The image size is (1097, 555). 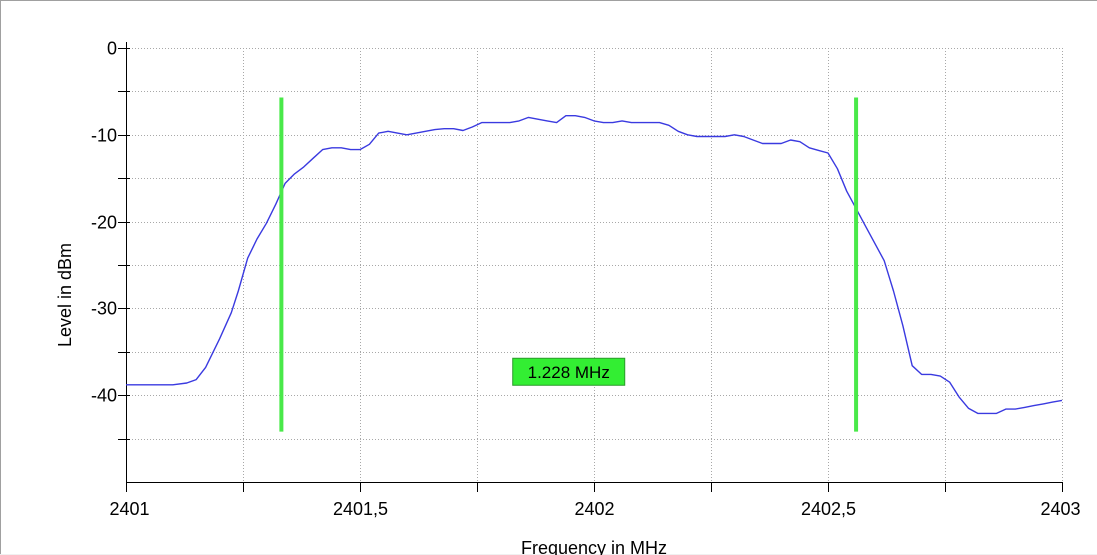 I want to click on y-tick-label: -30, so click(x=104, y=309).